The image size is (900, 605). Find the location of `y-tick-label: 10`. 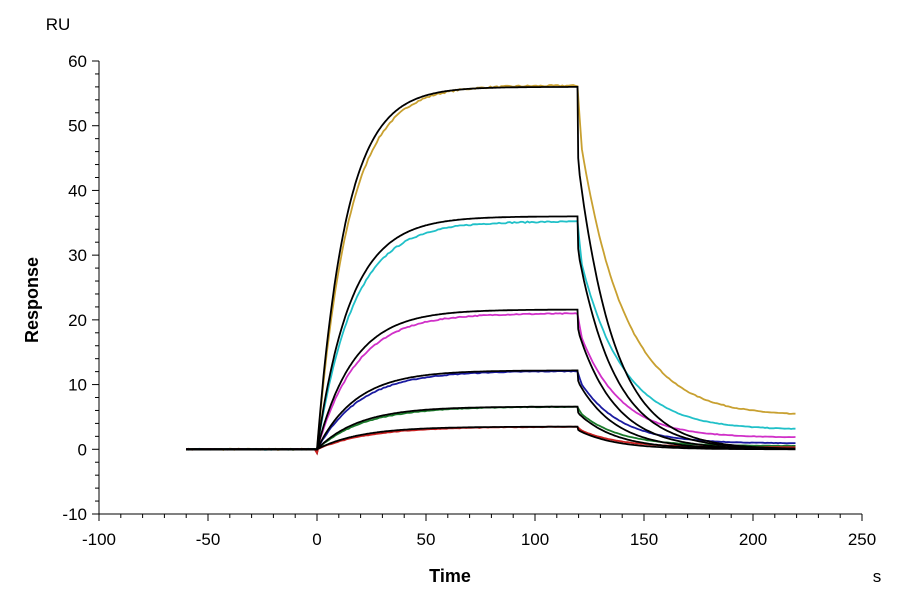

y-tick-label: 10 is located at coordinates (77, 385).